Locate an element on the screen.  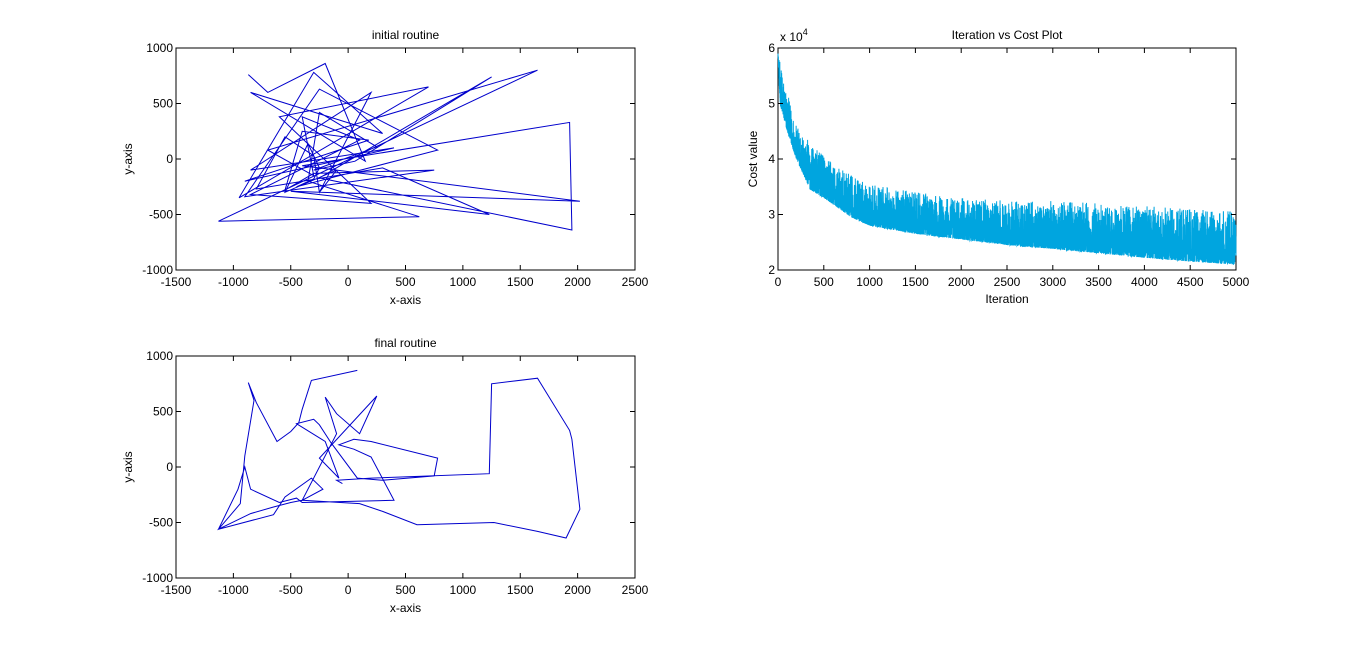
cost-y-ticks: 2 3 4 5 6 is located at coordinates (1002, 159).